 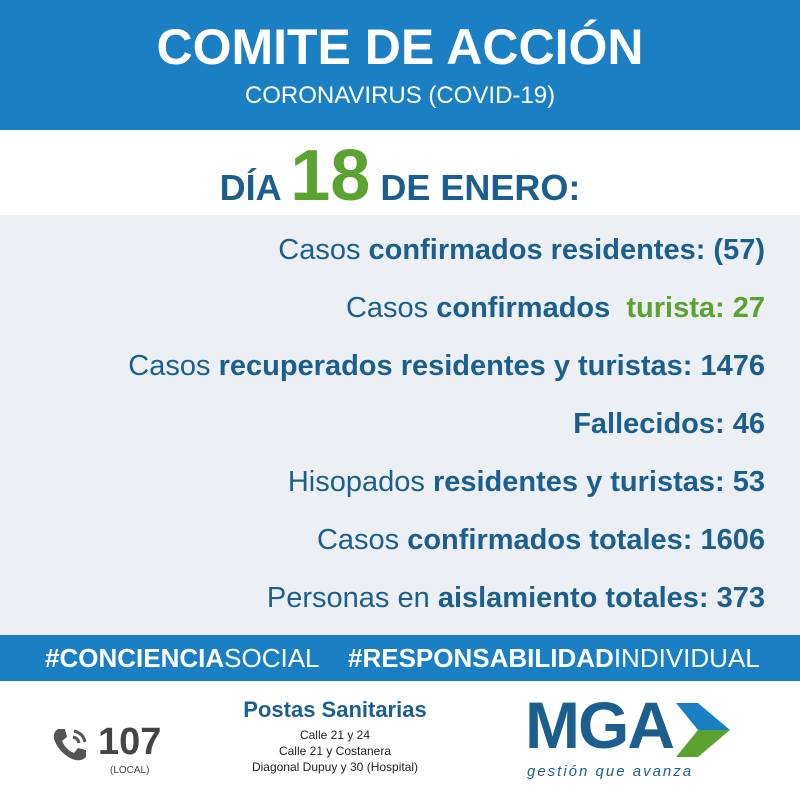 I want to click on text-part: INDIVIDUAL, so click(x=686, y=658).